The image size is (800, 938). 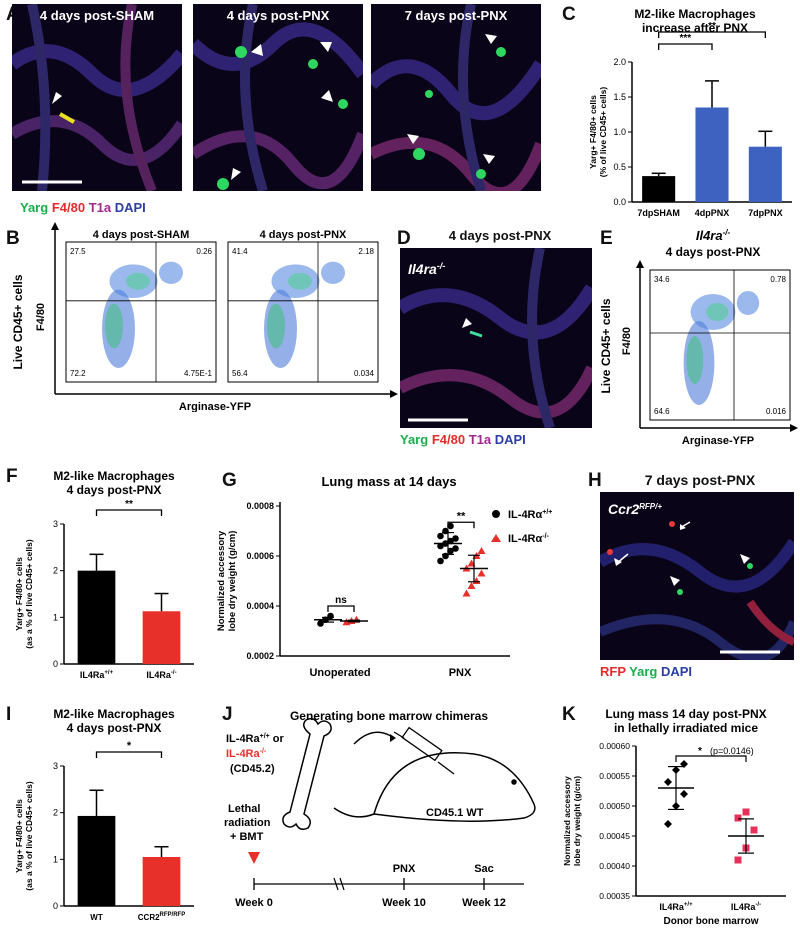 I want to click on p-value-label: (p=0.0146), so click(x=732, y=751).